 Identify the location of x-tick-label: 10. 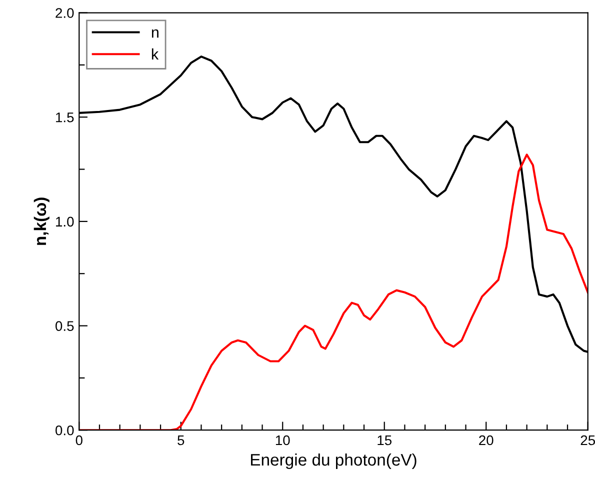
(283, 440).